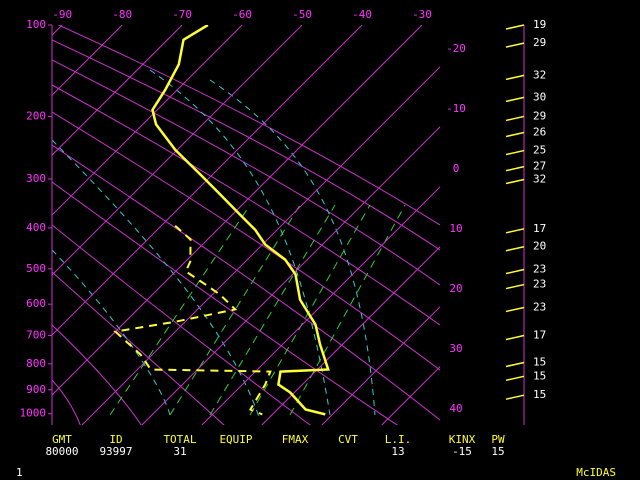 This screenshot has width=640, height=480. What do you see at coordinates (36, 389) in the screenshot?
I see `y-tick-label: 900` at bounding box center [36, 389].